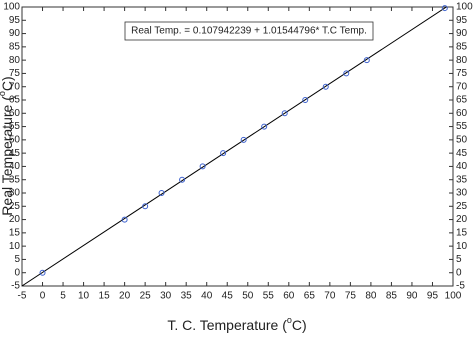 This screenshot has height=358, width=474. I want to click on x-tick-label: 60, so click(289, 296).